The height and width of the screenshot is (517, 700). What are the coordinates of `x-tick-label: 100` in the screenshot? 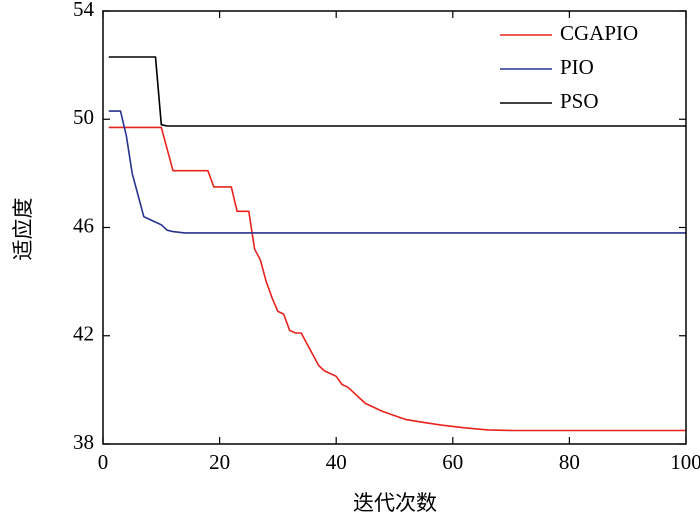 It's located at (685, 462).